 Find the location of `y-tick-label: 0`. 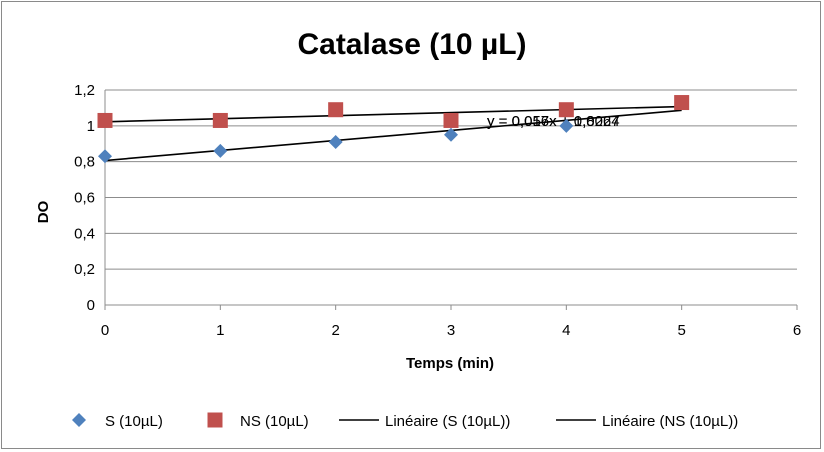

y-tick-label: 0 is located at coordinates (91, 305).